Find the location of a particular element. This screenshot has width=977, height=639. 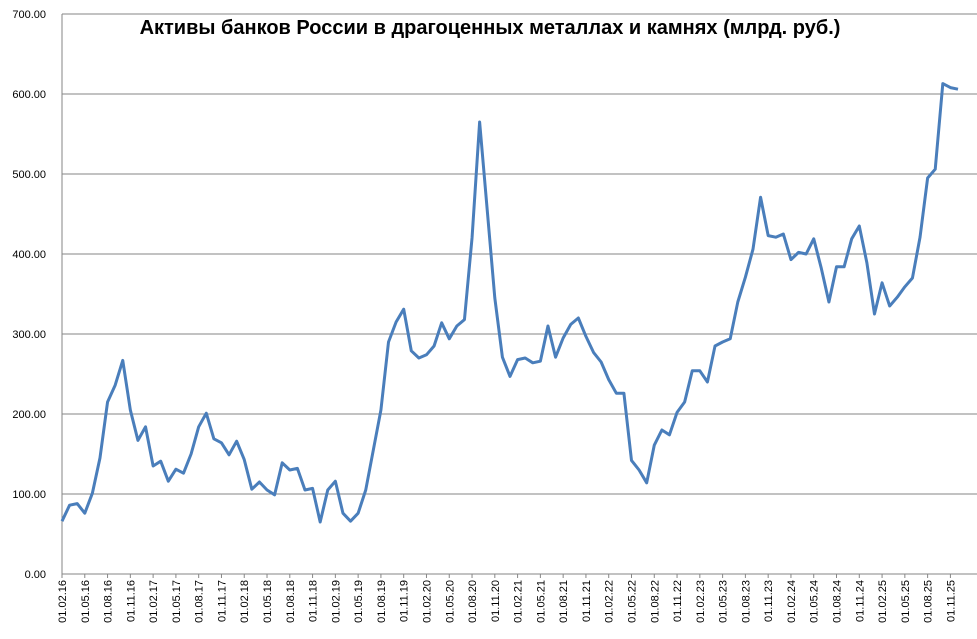

x-tick-label: 01.02.21 is located at coordinates (519, 601).